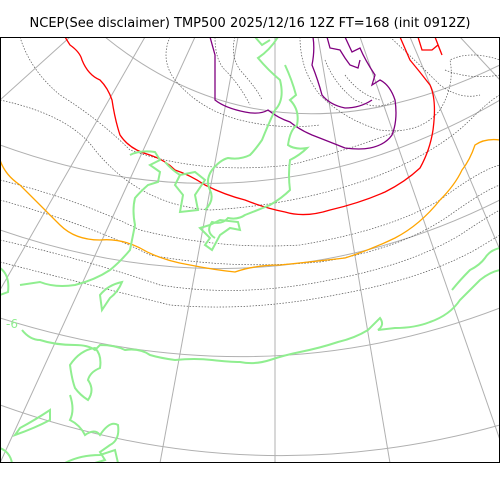 This screenshot has height=500, width=500. I want to click on isotherm-purple, so click(303, 93).